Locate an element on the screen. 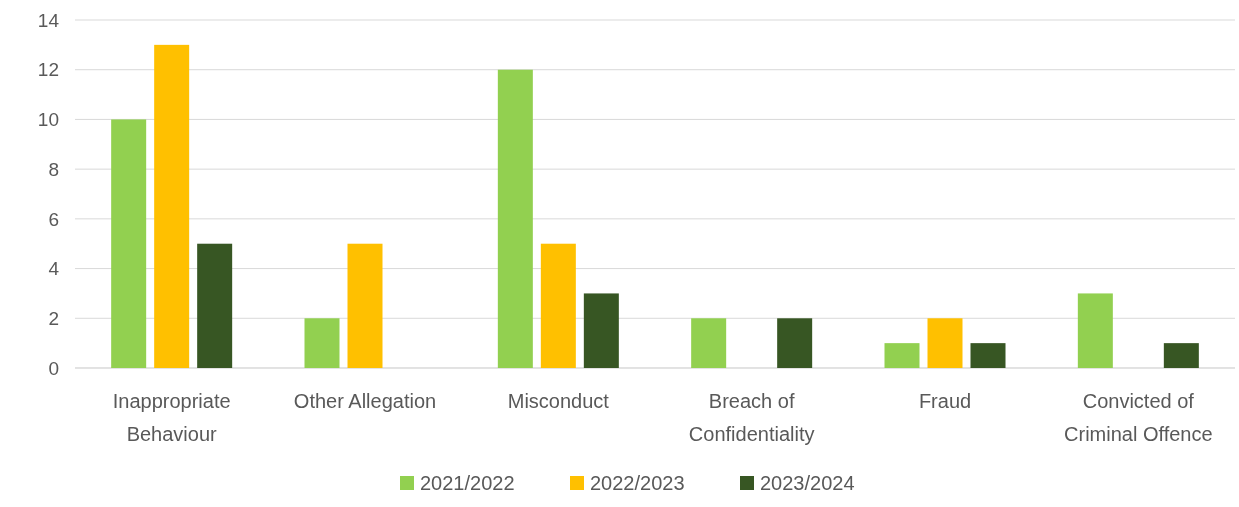 The image size is (1239, 507). x-tick-label: Convicted of Criminal Offence is located at coordinates (1138, 417).